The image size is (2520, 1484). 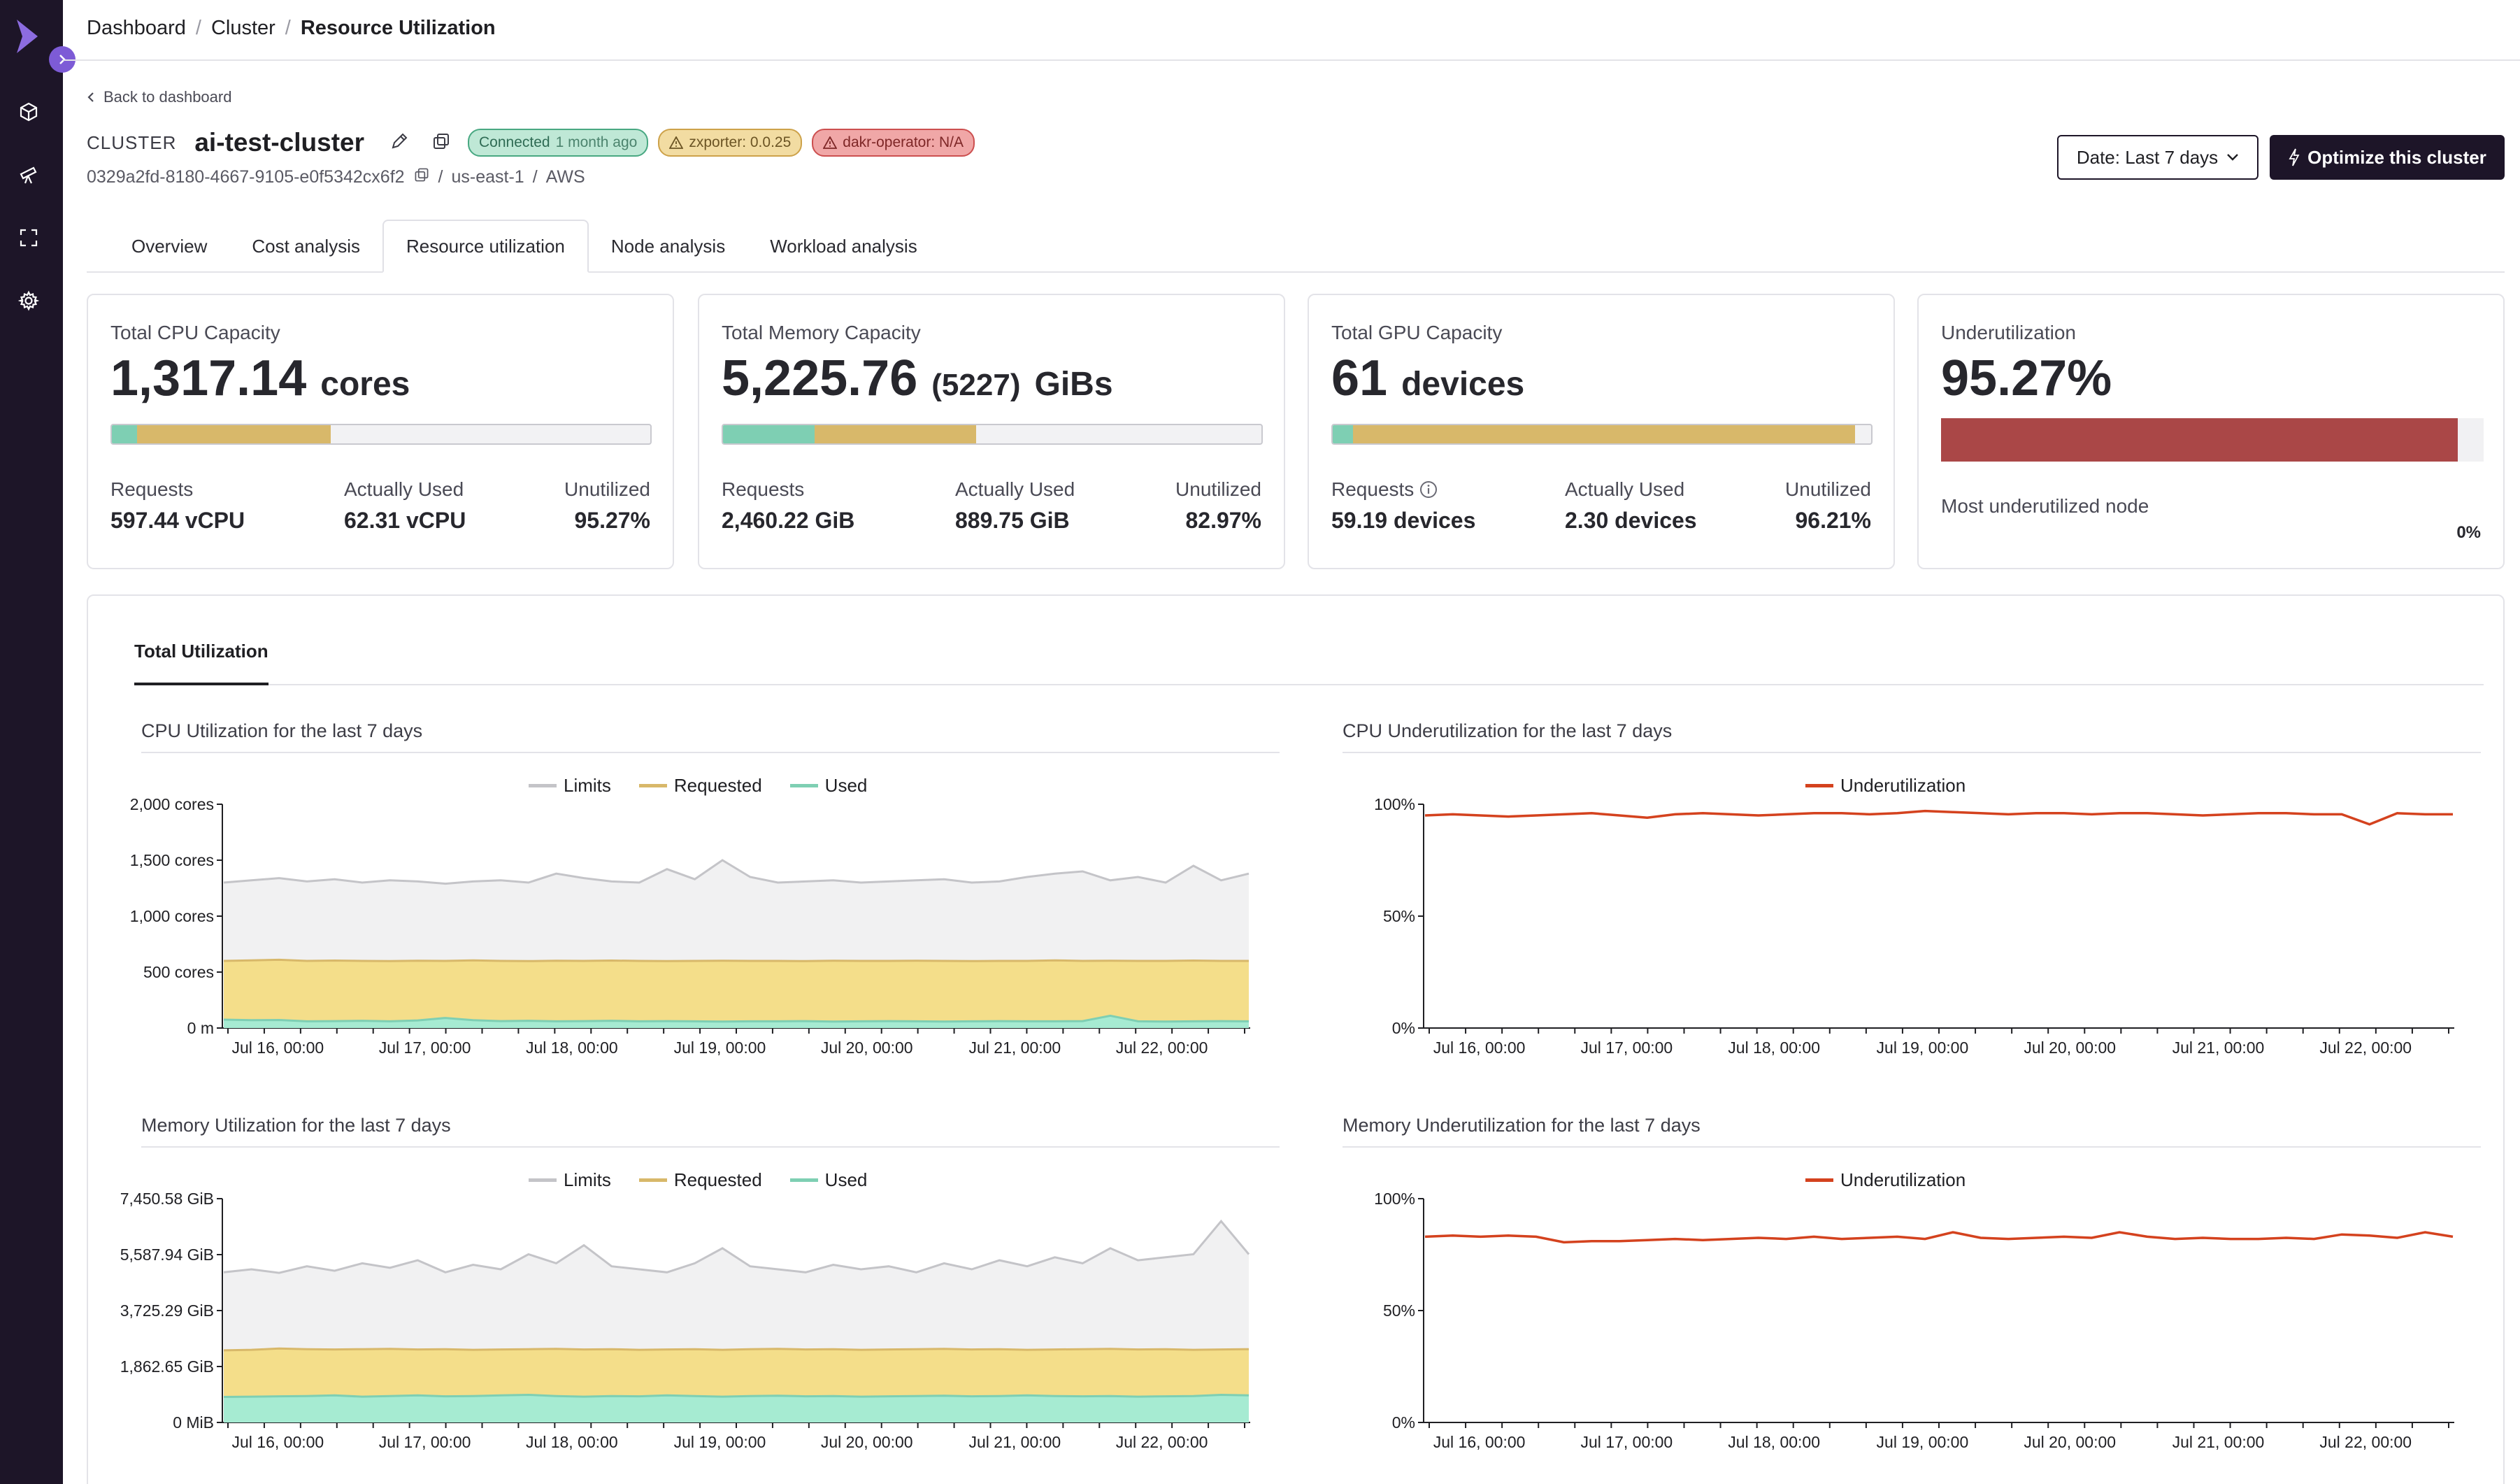 What do you see at coordinates (820, 378) in the screenshot?
I see `memory-capacity-value: 5,225.76` at bounding box center [820, 378].